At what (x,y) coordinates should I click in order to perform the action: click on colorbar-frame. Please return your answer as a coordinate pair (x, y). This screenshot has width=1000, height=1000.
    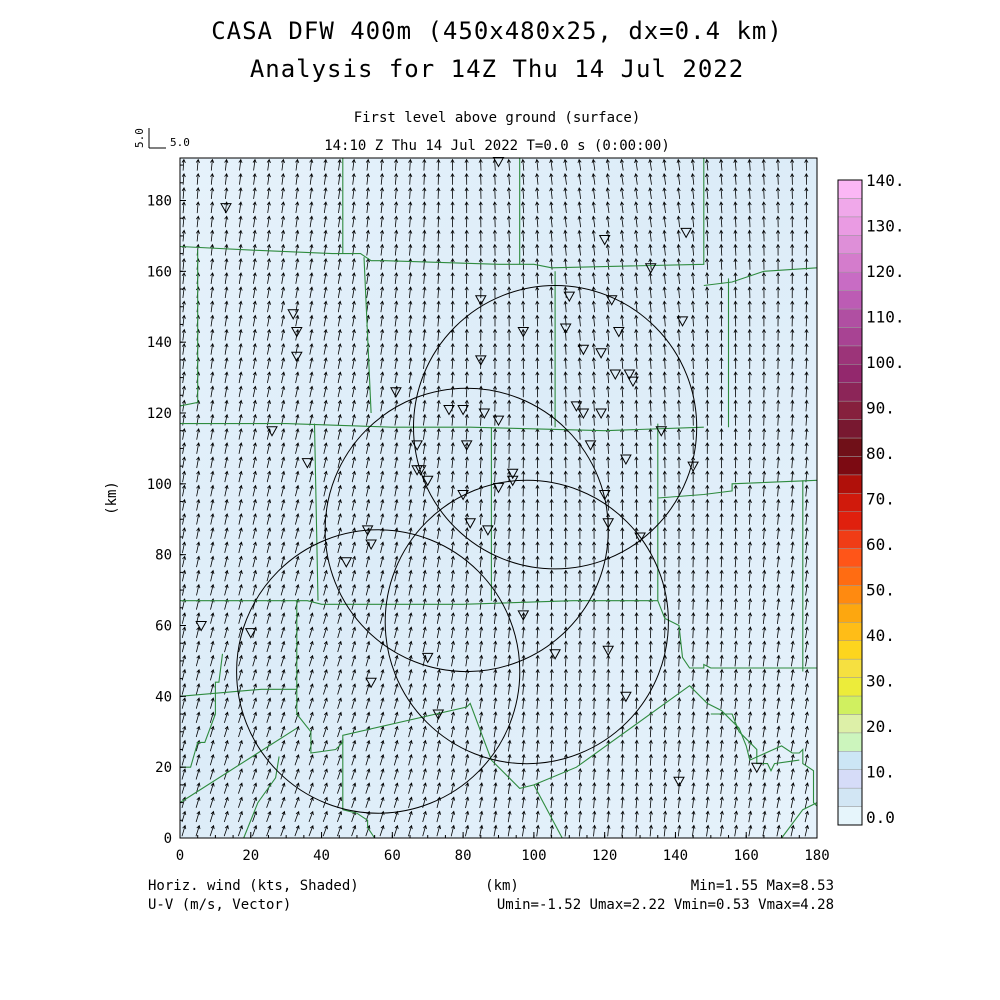
    Looking at the image, I should click on (850, 502).